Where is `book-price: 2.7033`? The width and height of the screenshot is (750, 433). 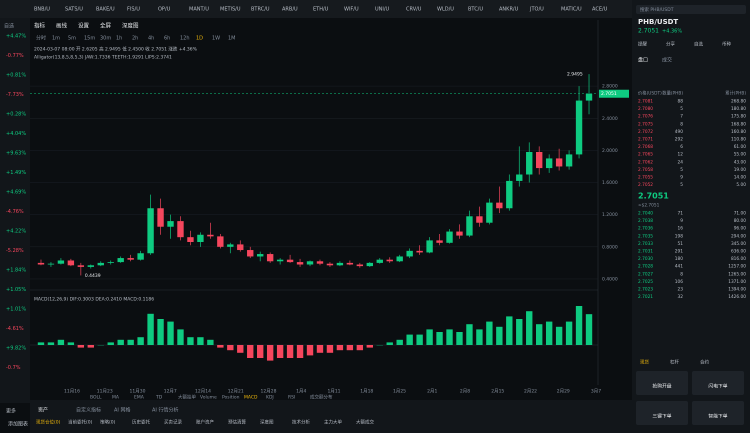
book-price: 2.7033 is located at coordinates (645, 244).